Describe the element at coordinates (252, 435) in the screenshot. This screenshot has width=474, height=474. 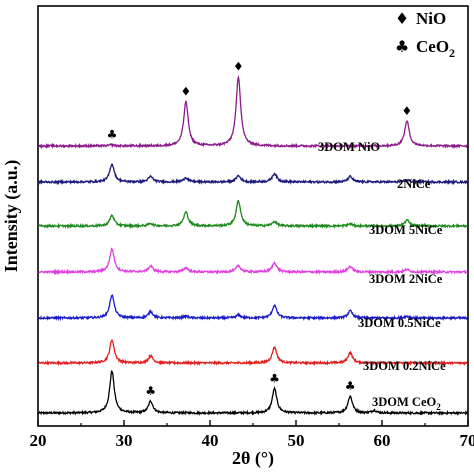
I see `x-axis-ticks: 20 30 40 50 60 70` at that location.